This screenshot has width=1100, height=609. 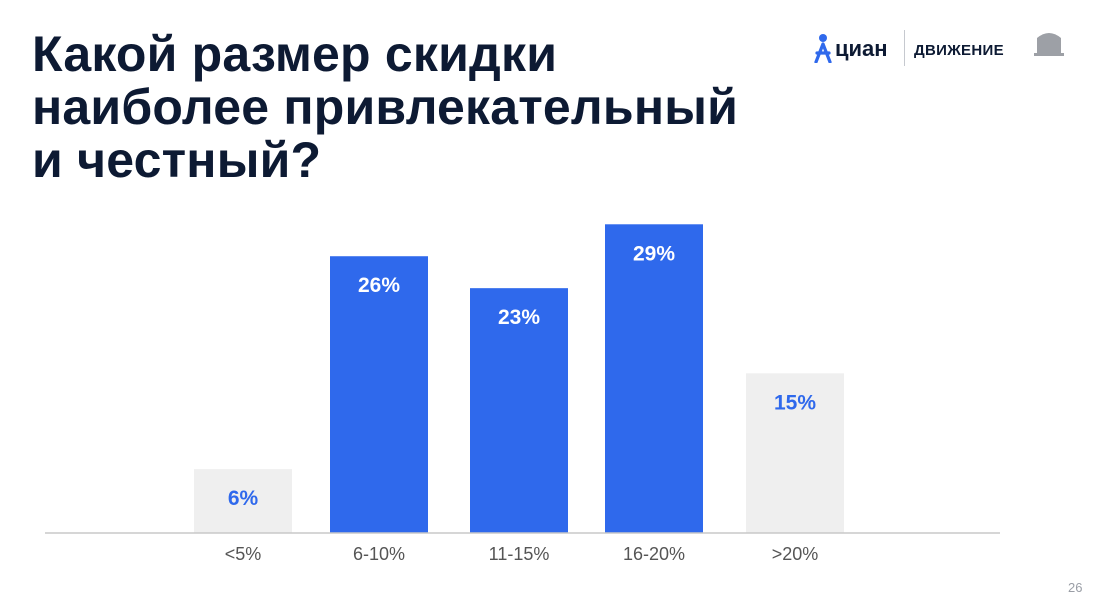 What do you see at coordinates (379, 554) in the screenshot?
I see `x-tick-label-2: 6-10%` at bounding box center [379, 554].